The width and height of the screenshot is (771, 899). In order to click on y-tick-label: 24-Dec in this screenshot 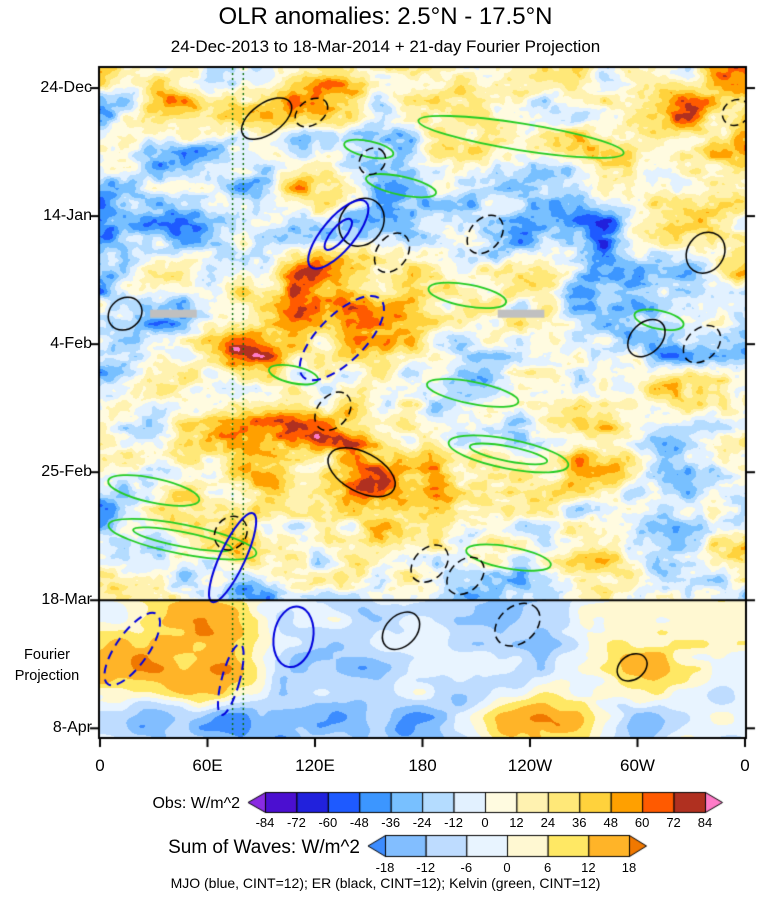, I will do `click(66, 88)`.